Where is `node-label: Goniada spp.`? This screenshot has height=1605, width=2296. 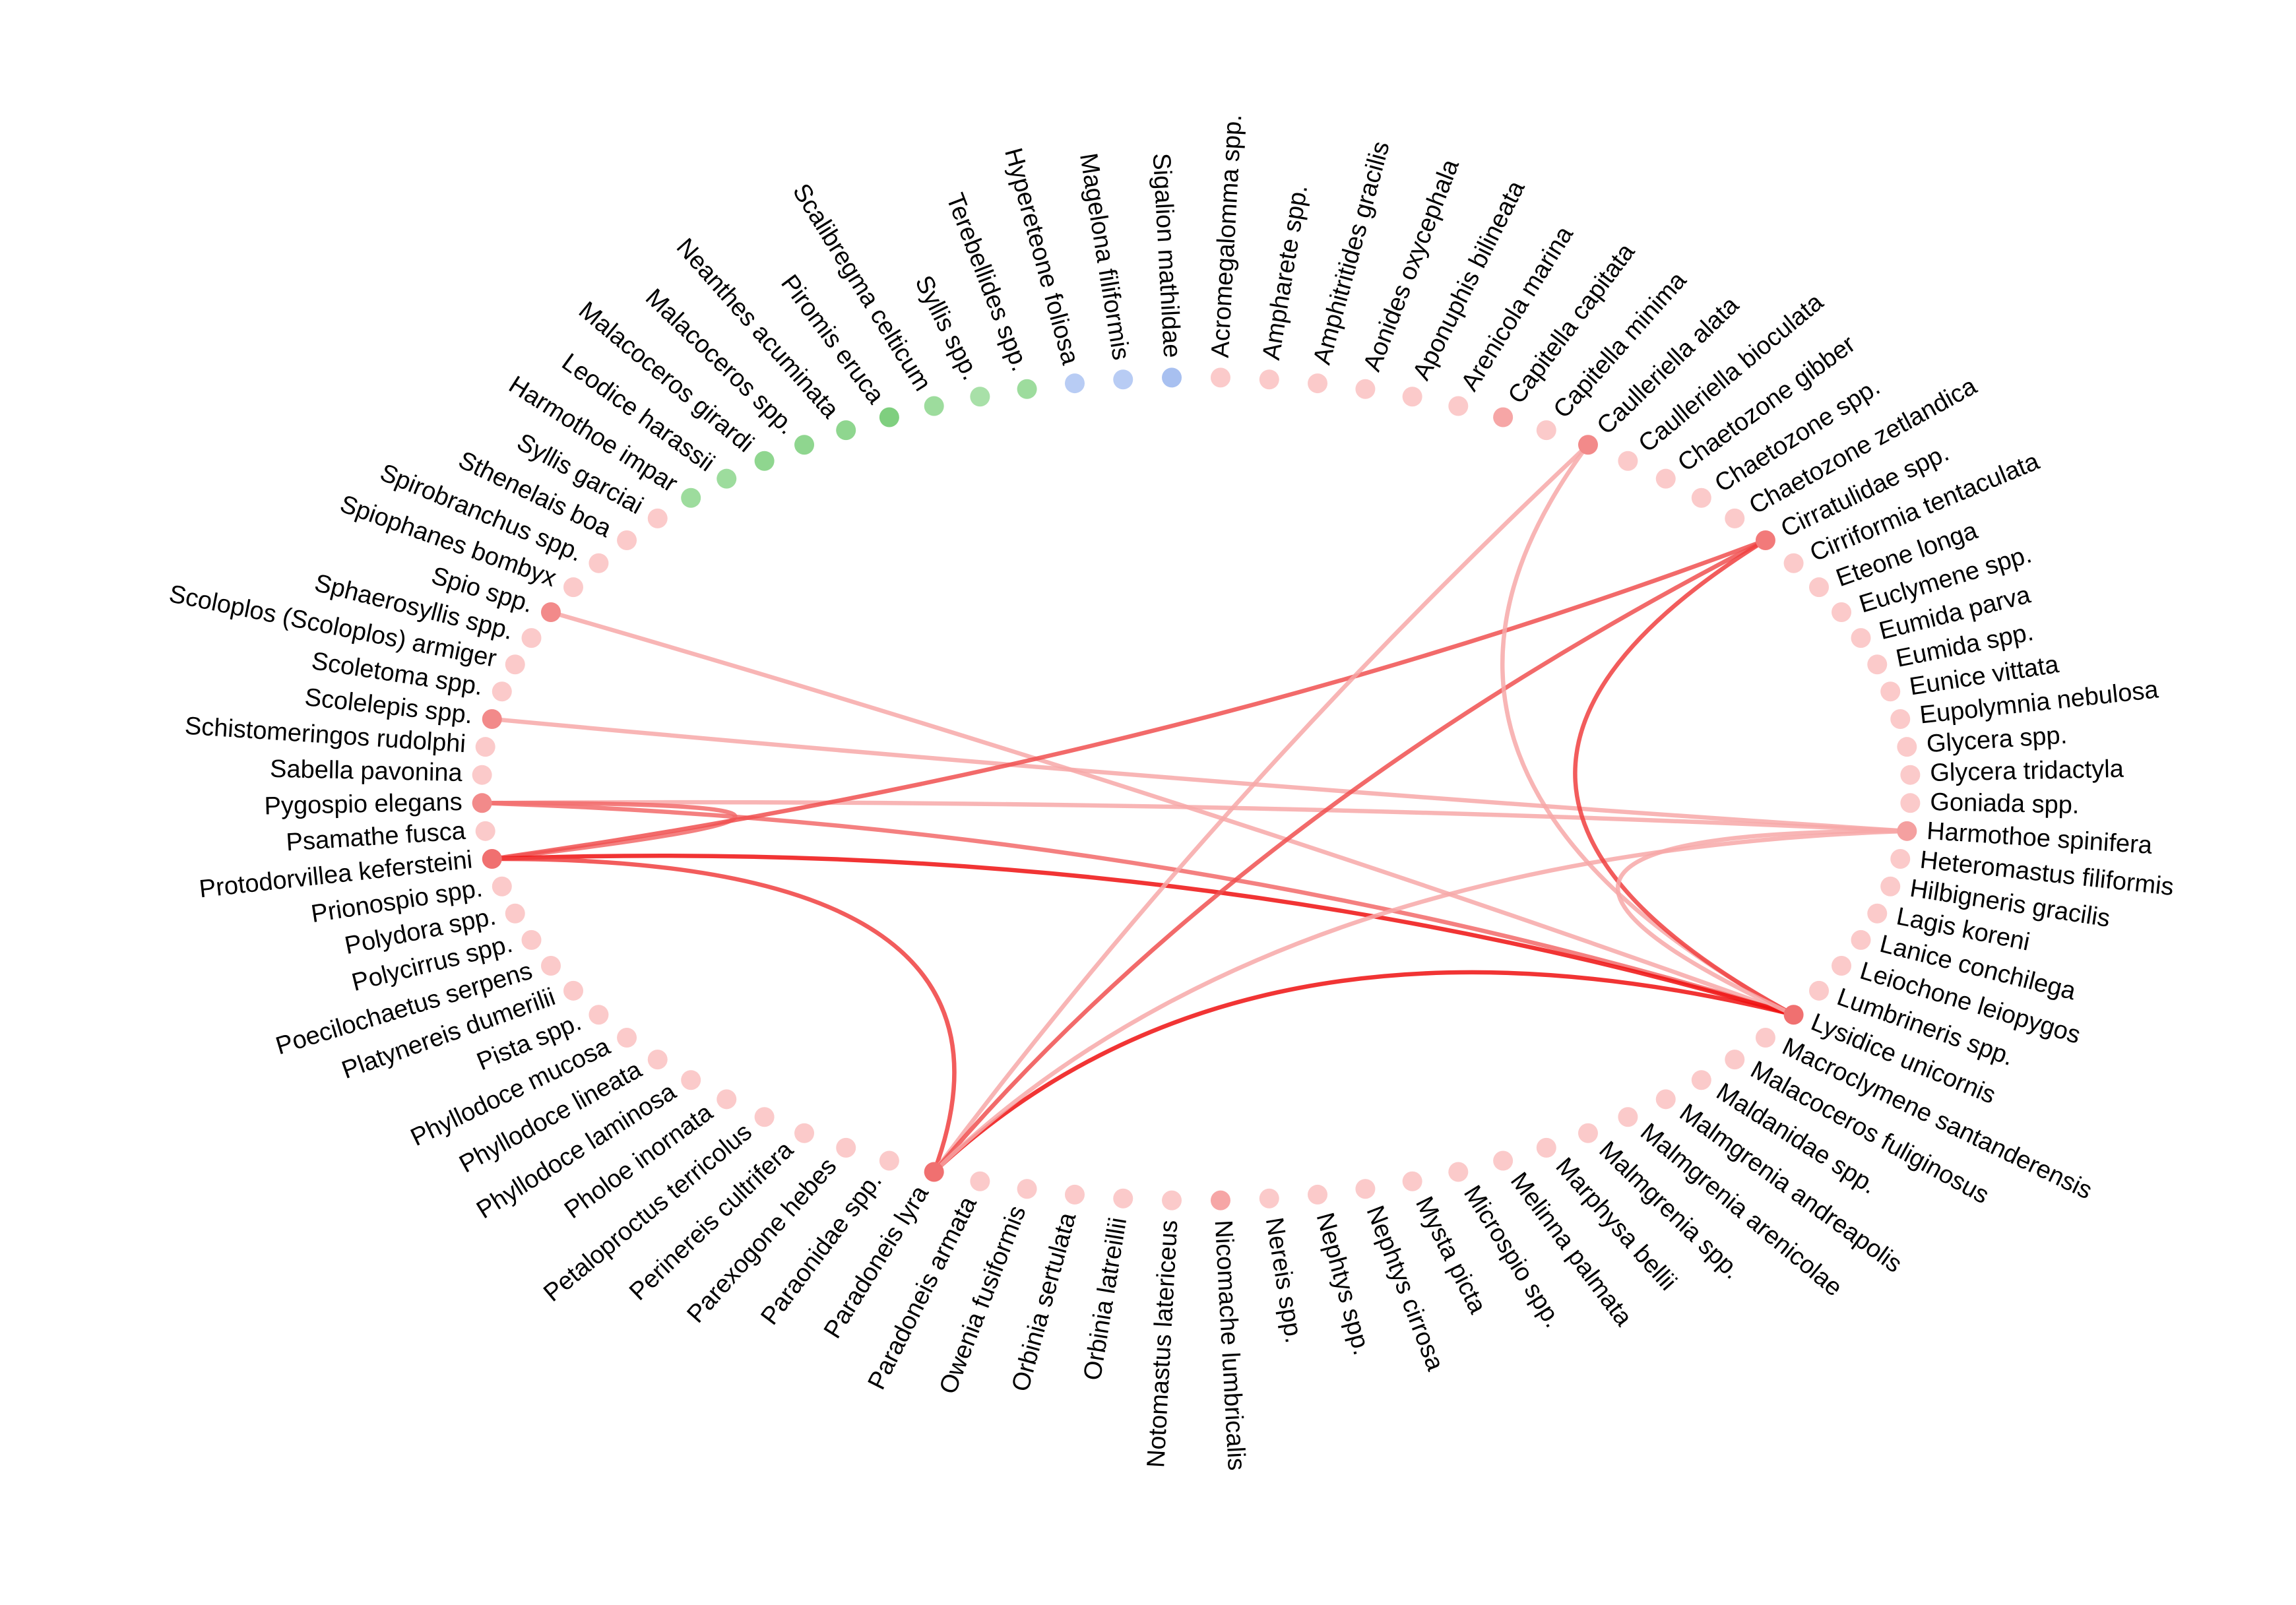 node-label: Goniada spp. is located at coordinates (2005, 803).